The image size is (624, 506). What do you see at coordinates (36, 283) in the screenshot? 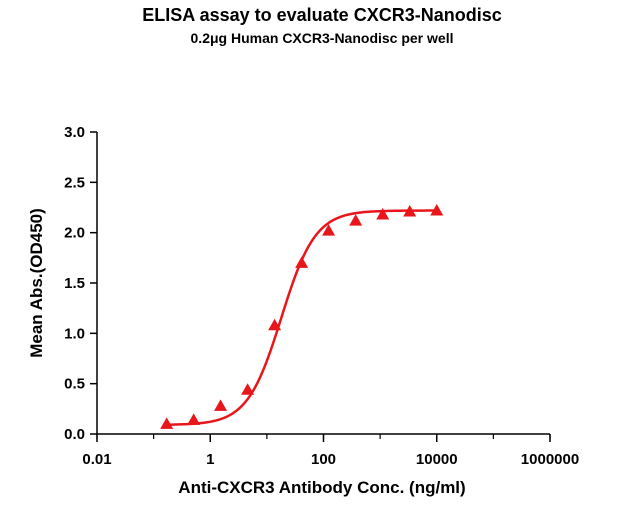
I see `y-axis-label: Mean Abs.(OD450)` at bounding box center [36, 283].